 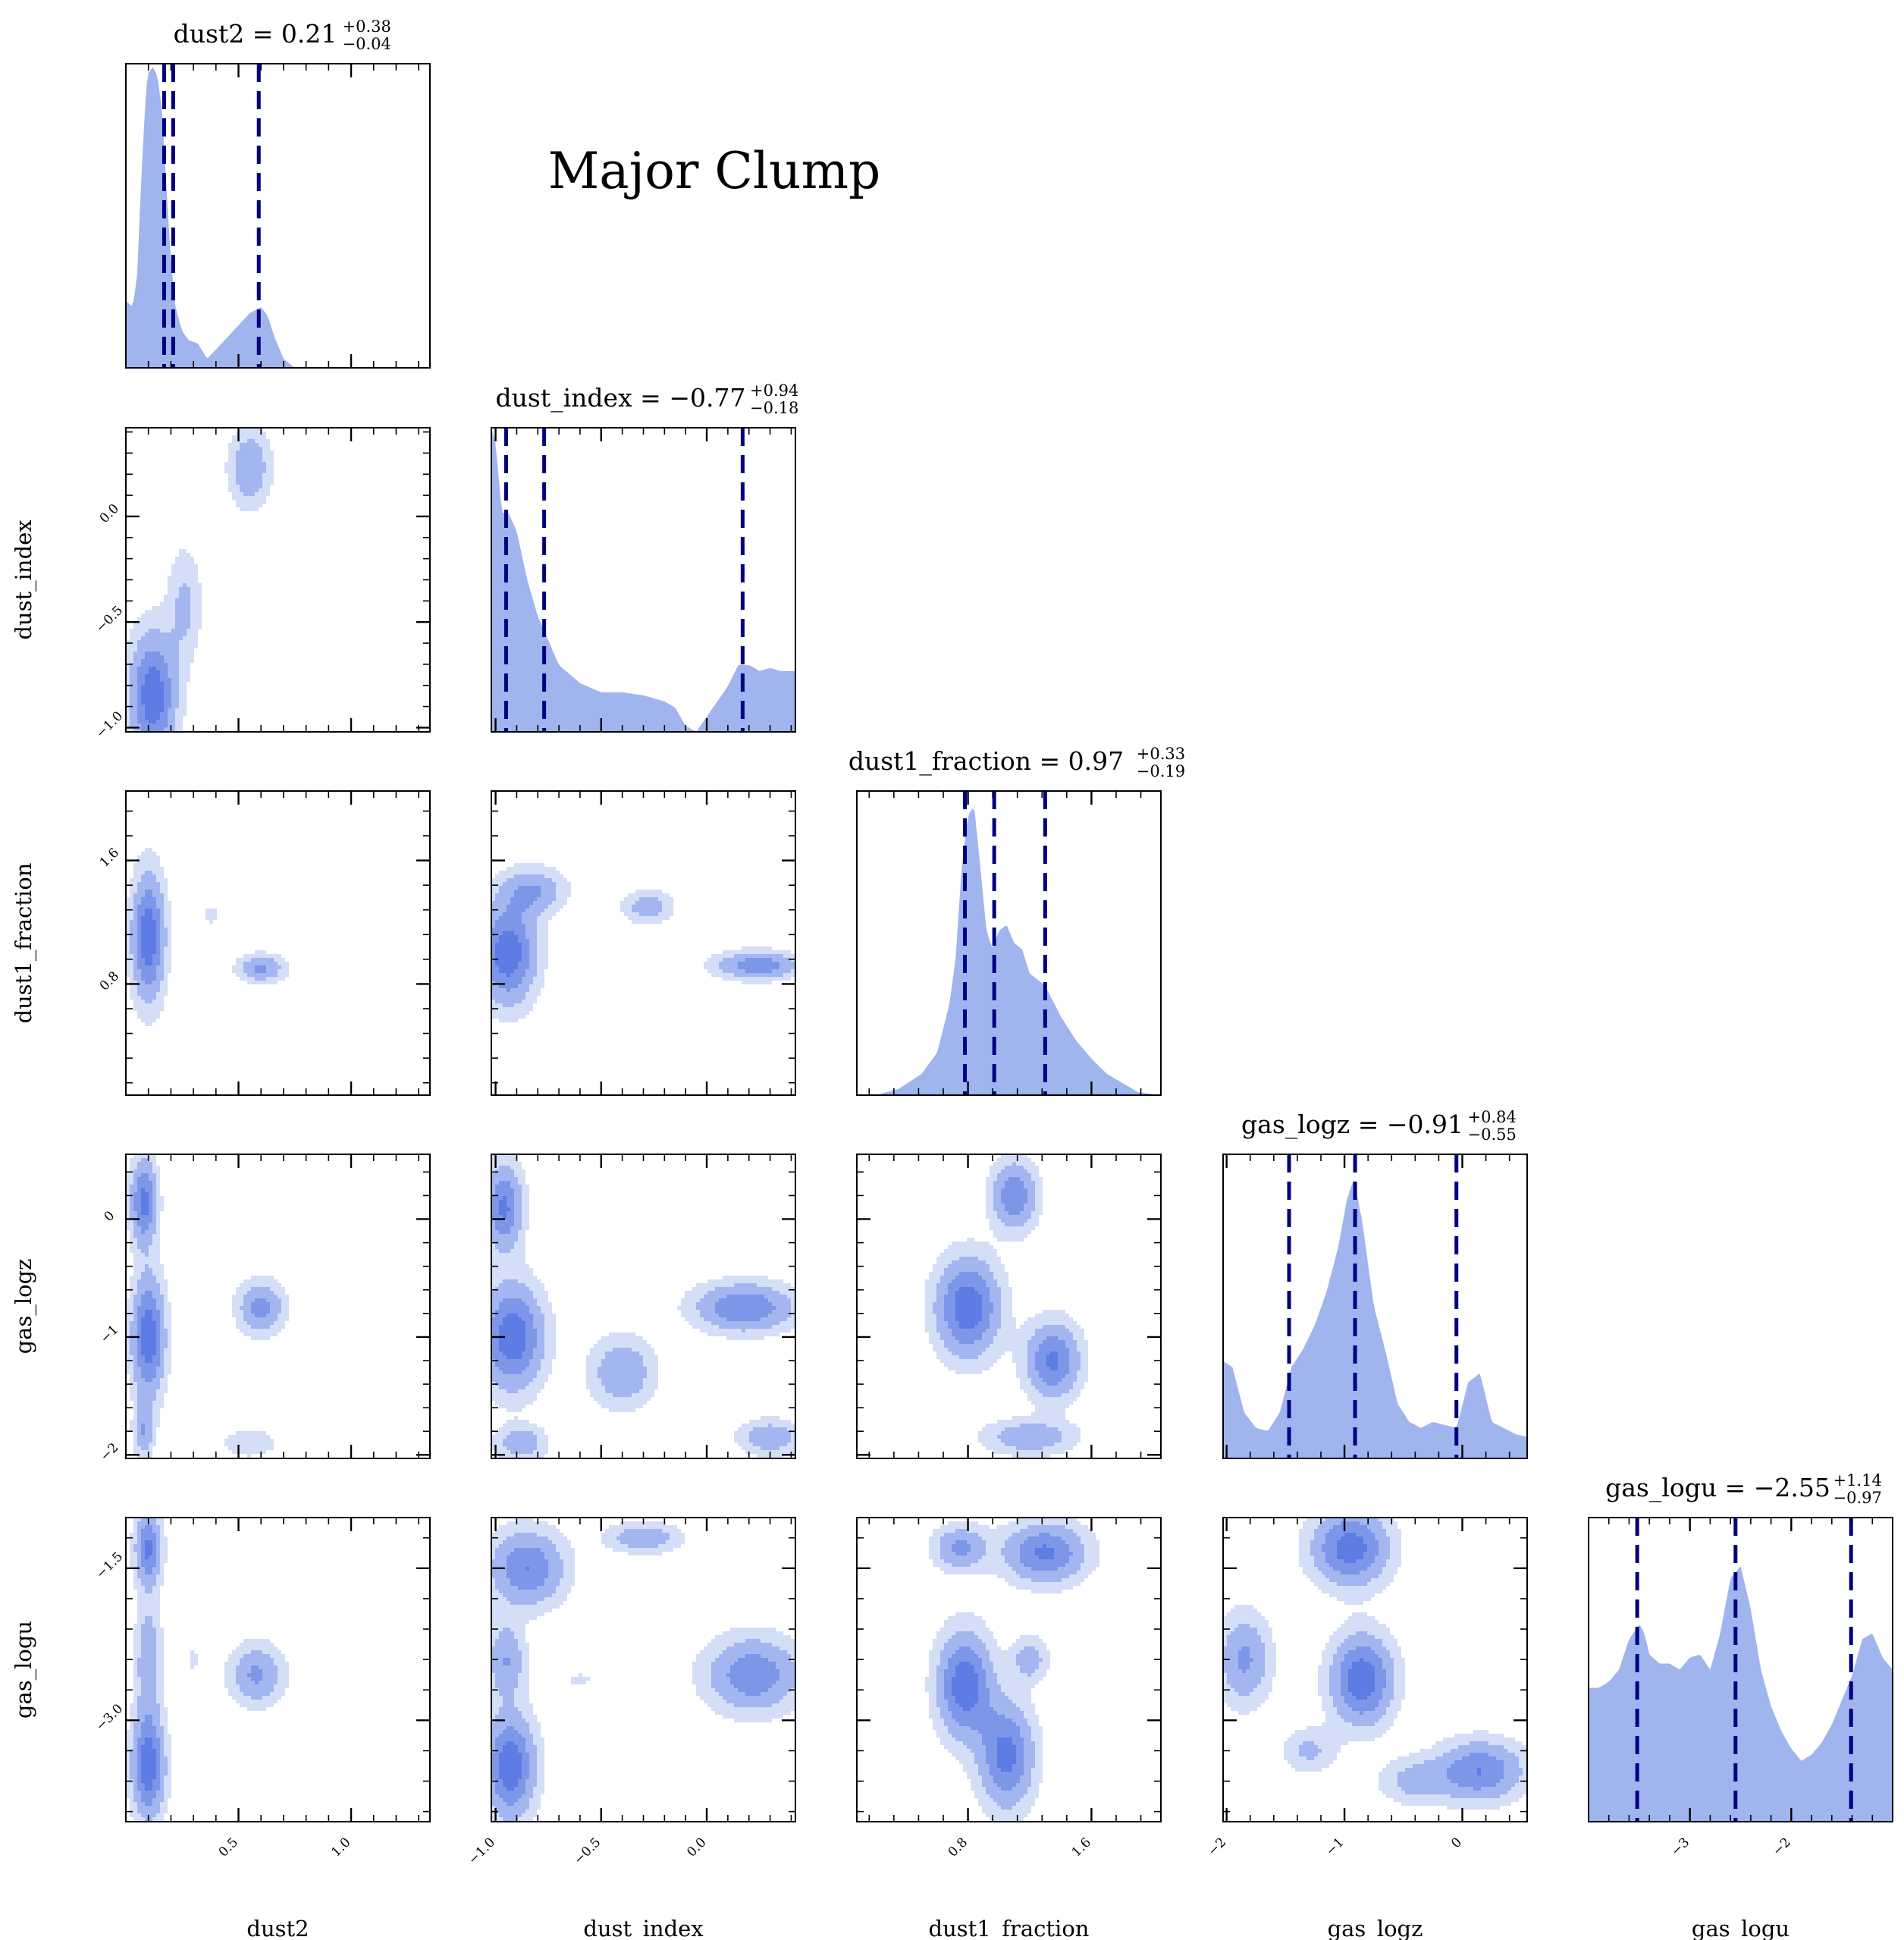 What do you see at coordinates (367, 26) in the screenshot?
I see `title-plus-dust2: +0.38` at bounding box center [367, 26].